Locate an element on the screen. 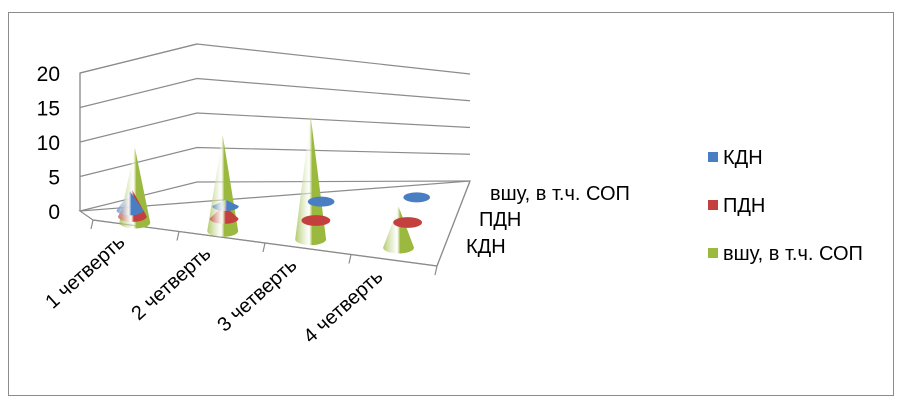 The image size is (902, 402). category-label: 1 четверть is located at coordinates (85, 272).